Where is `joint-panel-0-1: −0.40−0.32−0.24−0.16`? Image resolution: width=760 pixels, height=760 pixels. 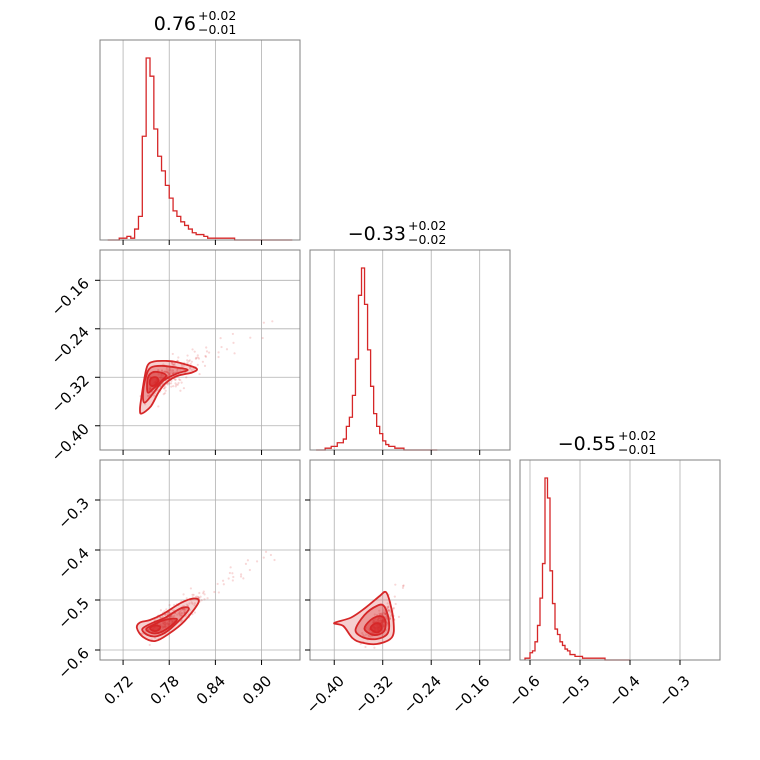 joint-panel-0-1: −0.40−0.32−0.24−0.16 is located at coordinates (174, 357).